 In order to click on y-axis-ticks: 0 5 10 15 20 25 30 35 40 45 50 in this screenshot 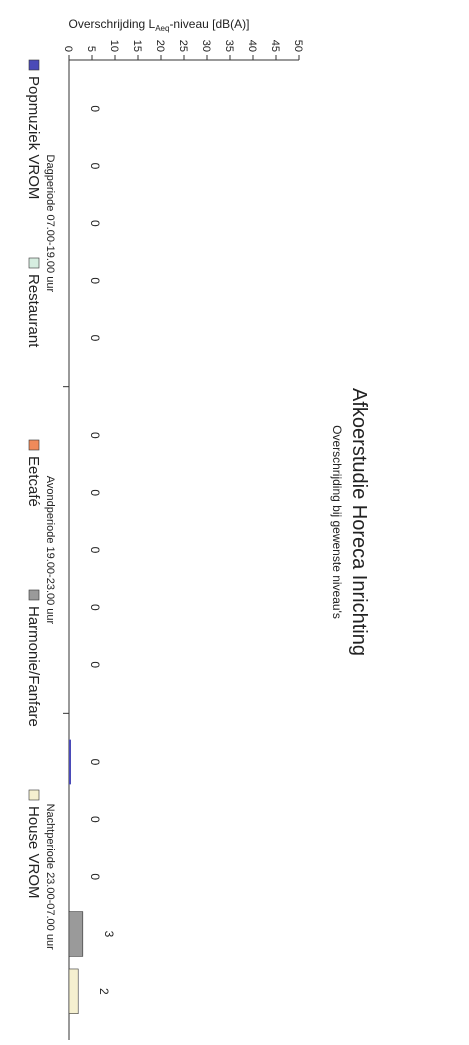, I will do `click(183, 50)`.